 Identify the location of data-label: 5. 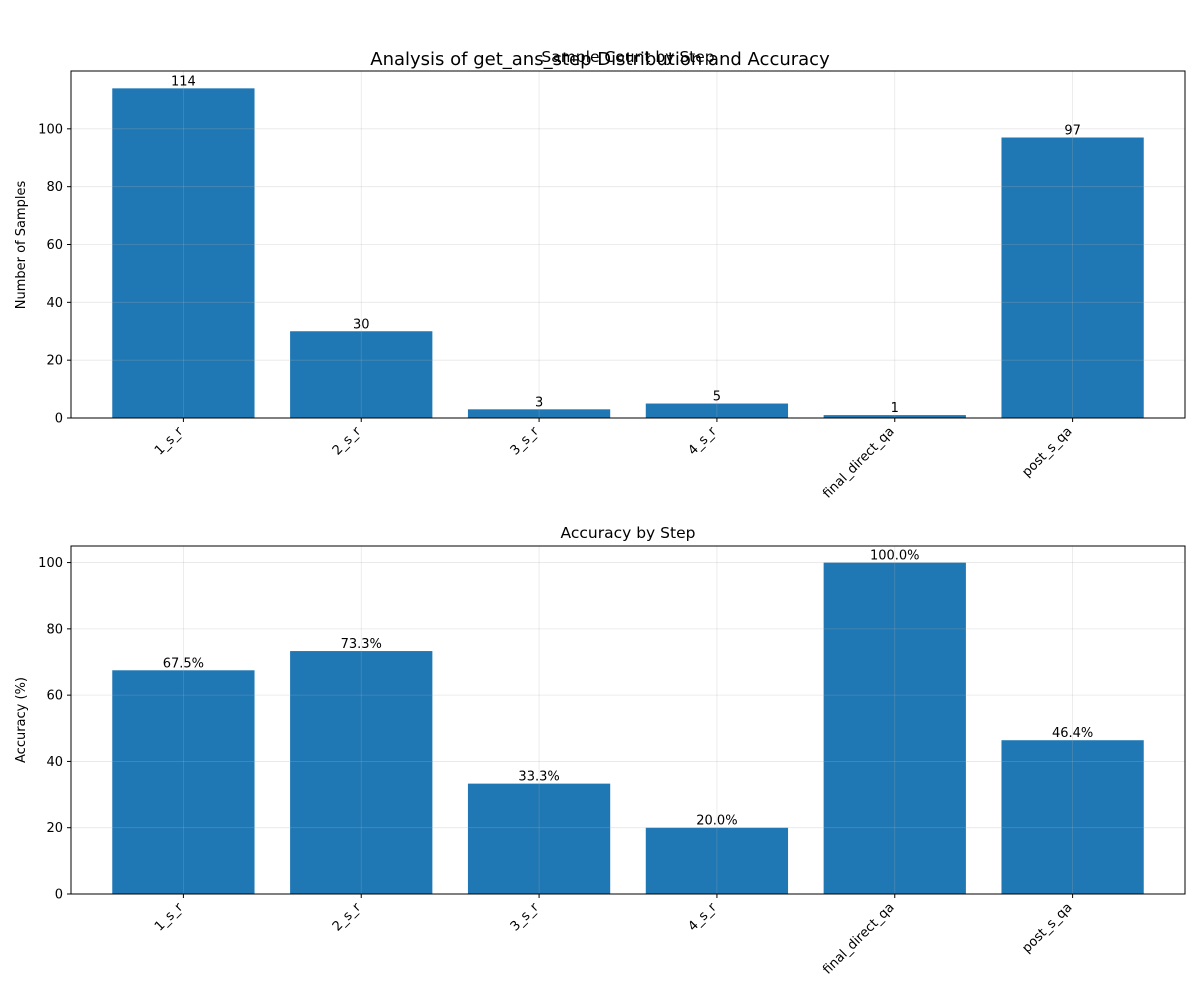
(717, 397).